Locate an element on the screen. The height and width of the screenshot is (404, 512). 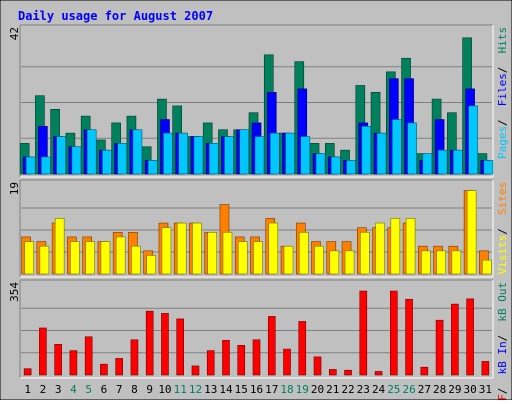
x-tick-label: 11 is located at coordinates (180, 389).